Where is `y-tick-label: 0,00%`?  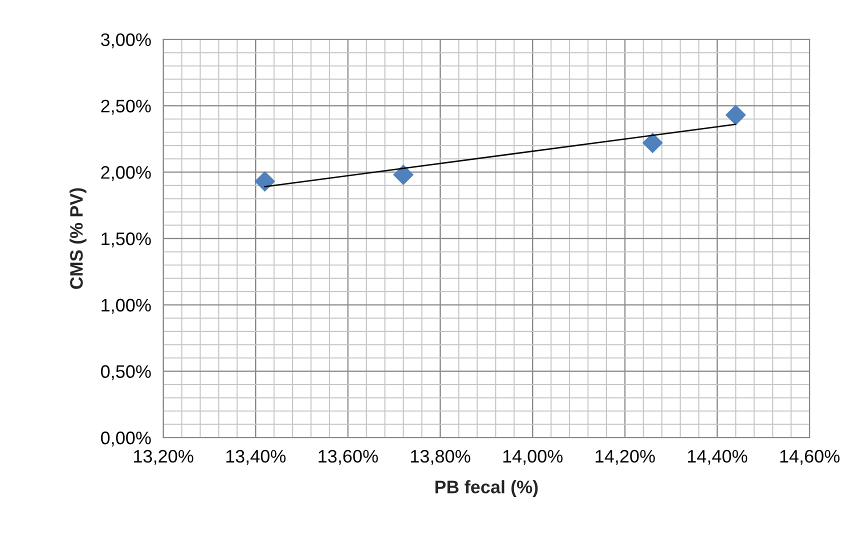
y-tick-label: 0,00% is located at coordinates (126, 439).